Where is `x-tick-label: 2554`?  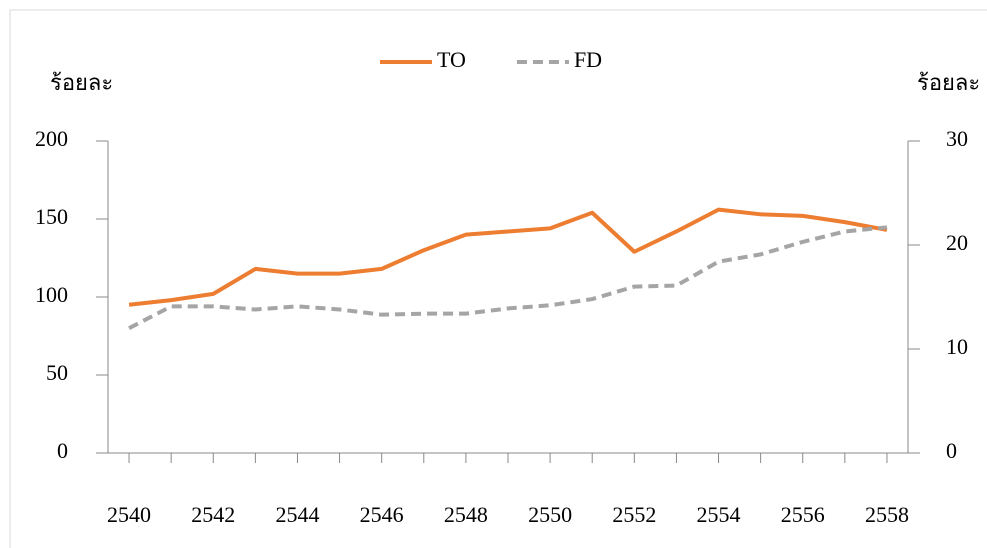
x-tick-label: 2554 is located at coordinates (719, 514).